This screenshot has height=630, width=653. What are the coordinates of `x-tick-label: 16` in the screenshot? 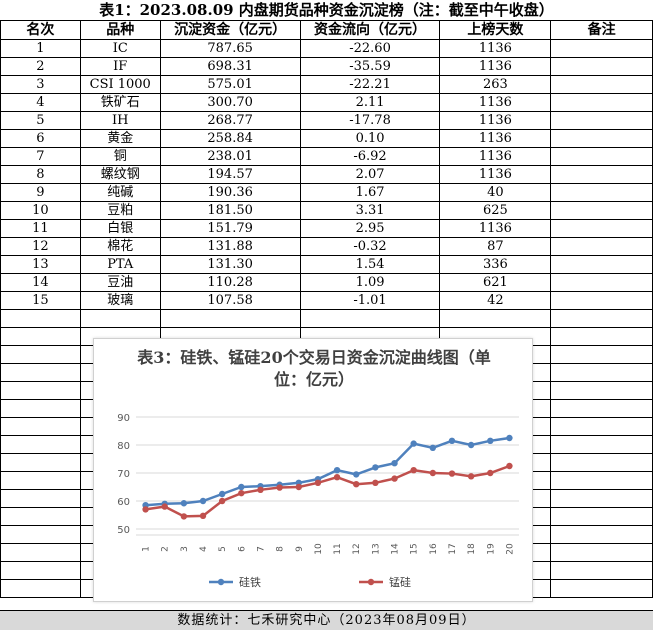 It's located at (434, 549).